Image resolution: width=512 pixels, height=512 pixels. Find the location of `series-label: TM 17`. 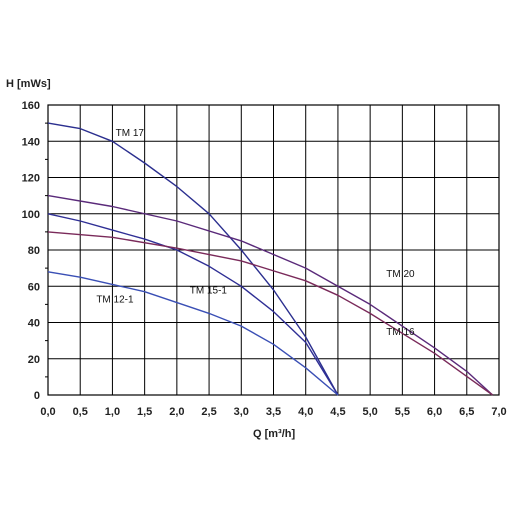

series-label: TM 17 is located at coordinates (130, 133).